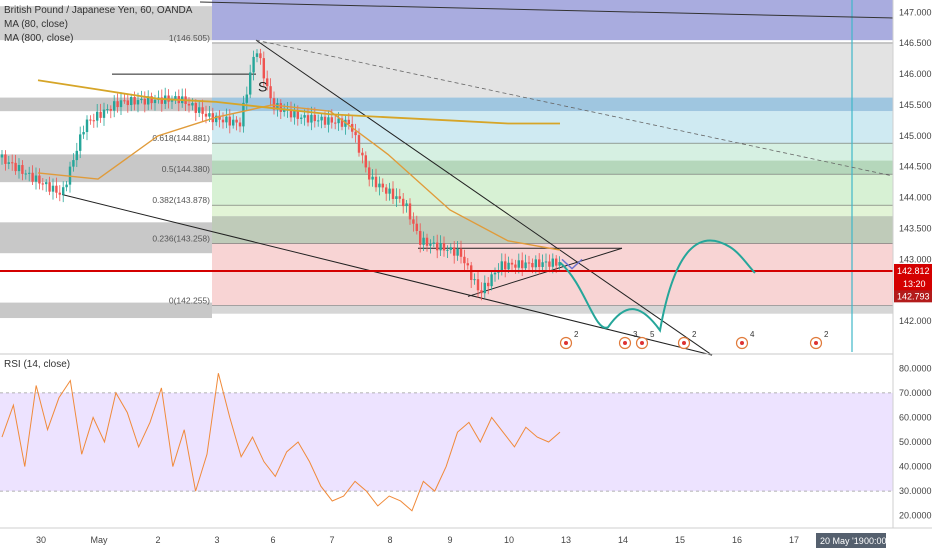 Image resolution: width=932 pixels, height=555 pixels. I want to click on event-count: 3, so click(635, 334).